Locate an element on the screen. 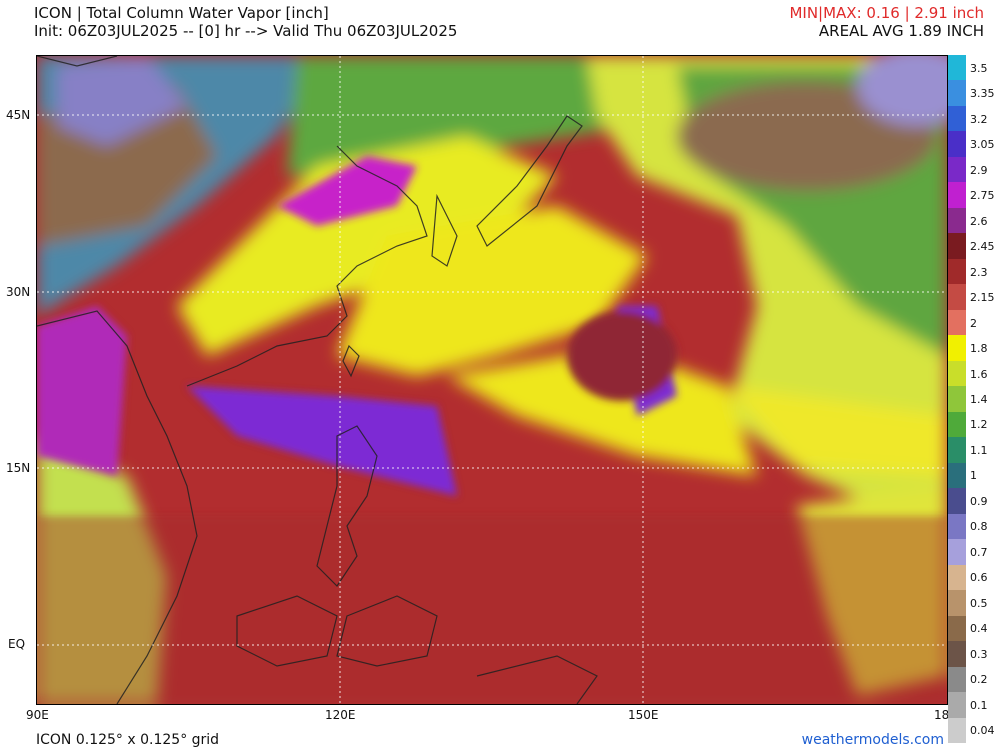 Image resolution: width=1000 pixels, height=750 pixels. colorbar-label: 0.4 is located at coordinates (979, 629).